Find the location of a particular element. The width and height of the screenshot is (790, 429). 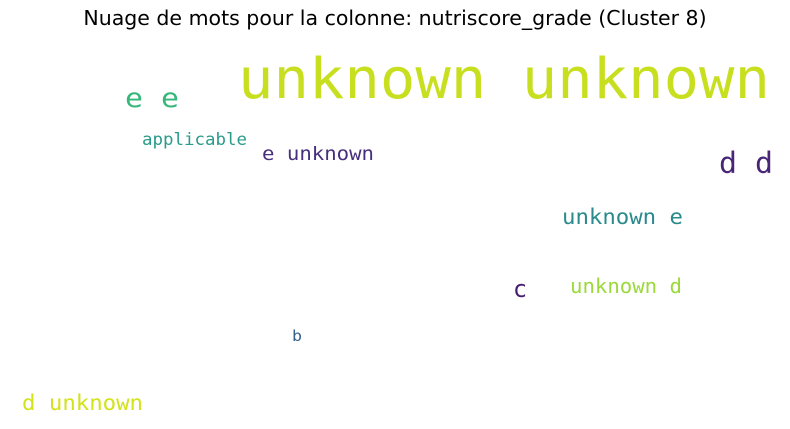

word-applicable: applicable is located at coordinates (194, 140).